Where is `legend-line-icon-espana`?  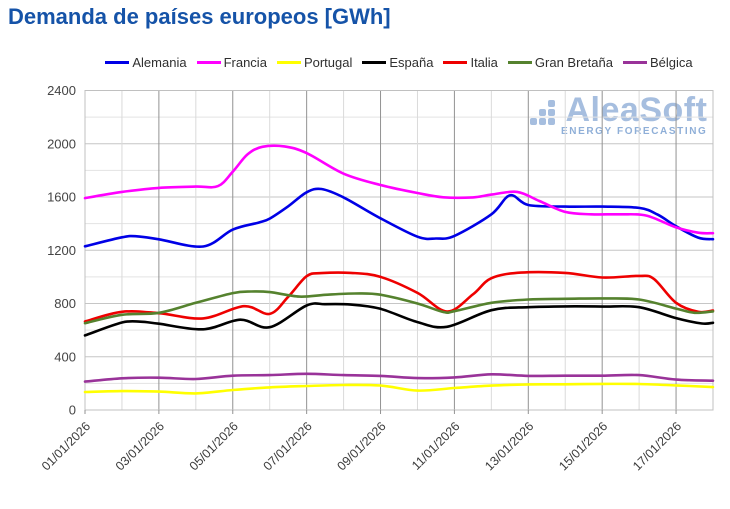 legend-line-icon-espana is located at coordinates (374, 62).